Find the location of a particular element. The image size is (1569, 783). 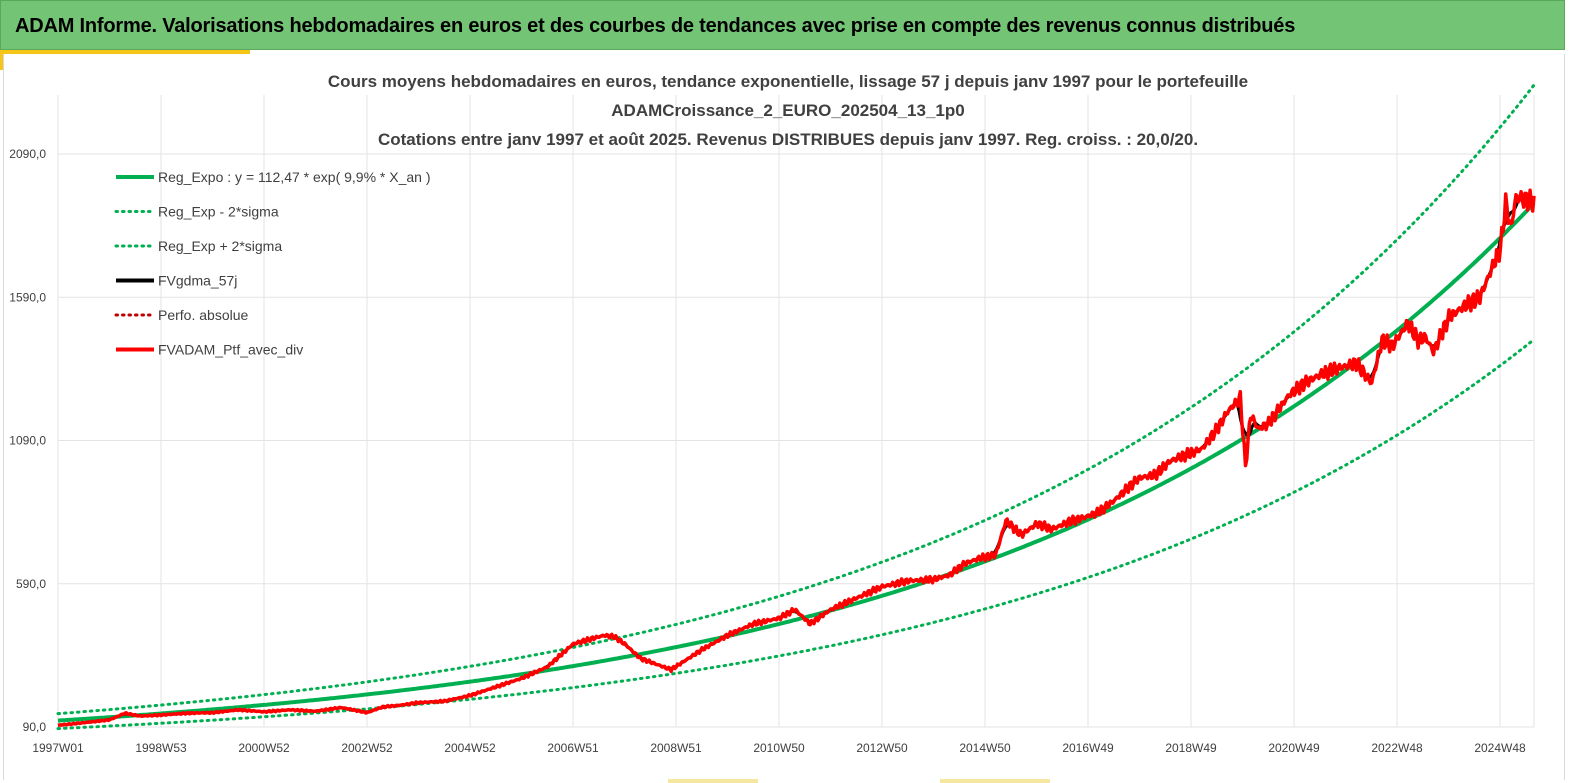

accent-bar is located at coordinates (125, 52).